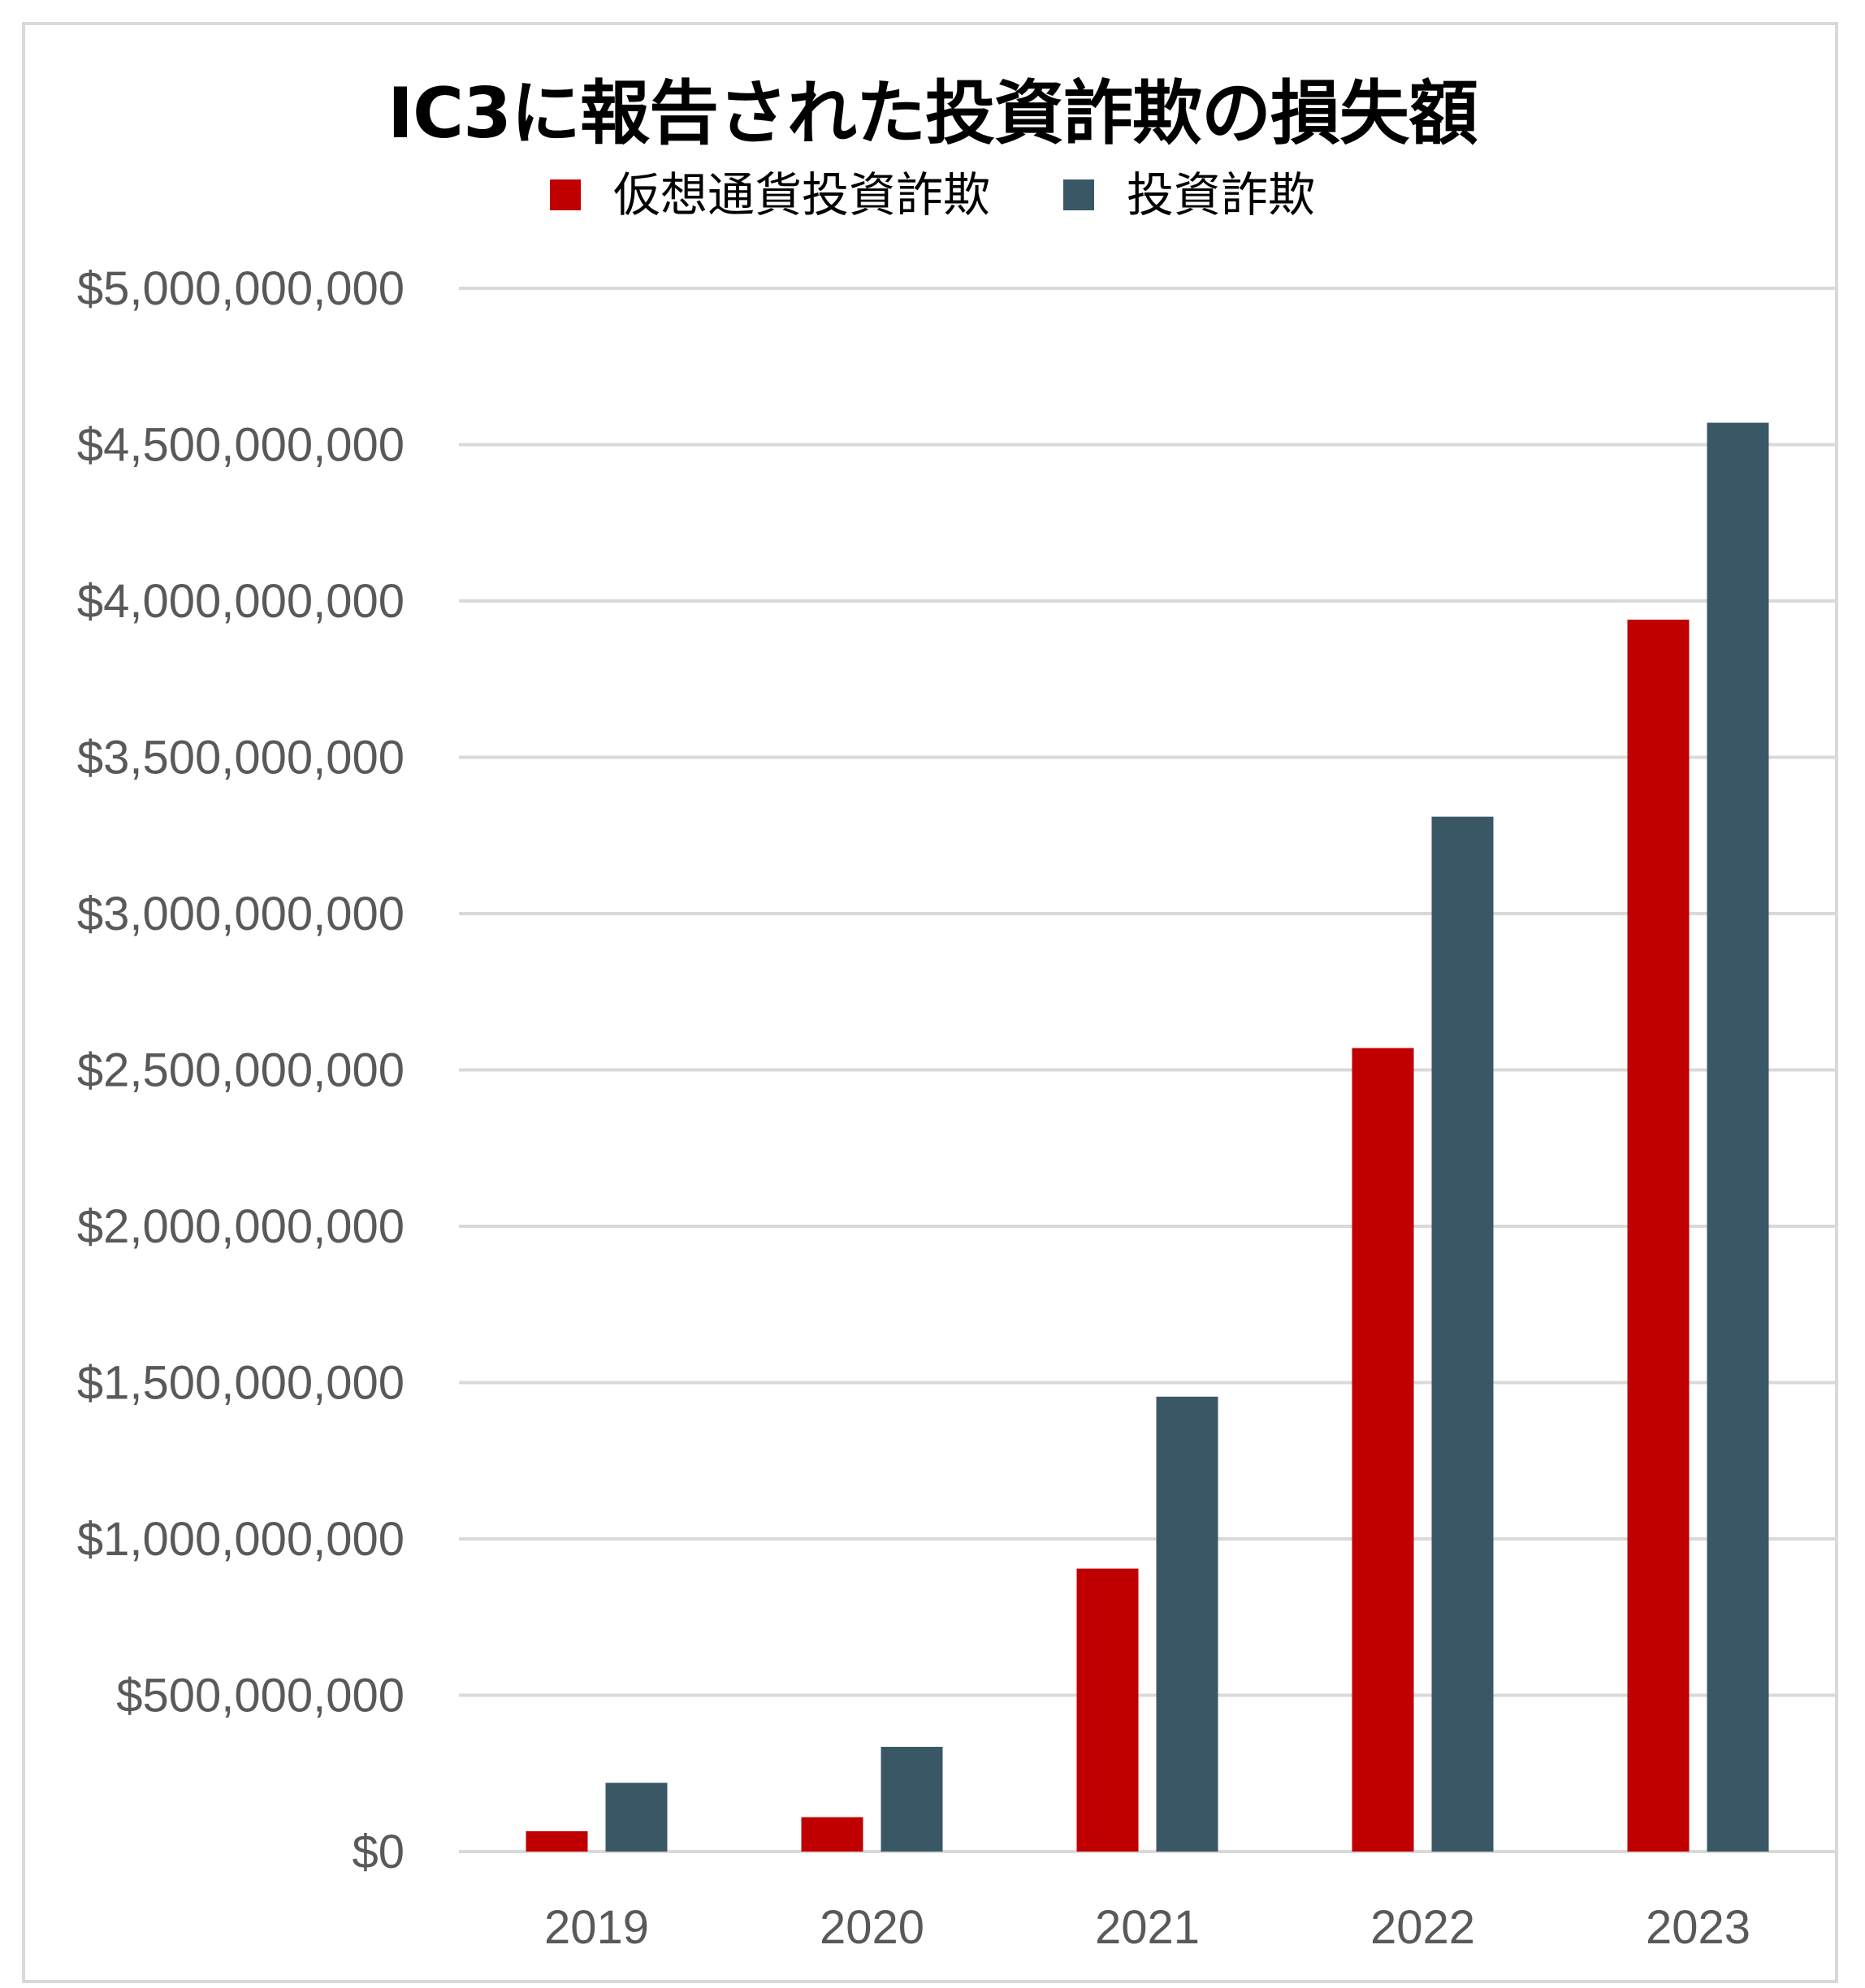 The width and height of the screenshot is (1865, 1988). What do you see at coordinates (378, 1852) in the screenshot?
I see `y-tick-label-0: $0` at bounding box center [378, 1852].